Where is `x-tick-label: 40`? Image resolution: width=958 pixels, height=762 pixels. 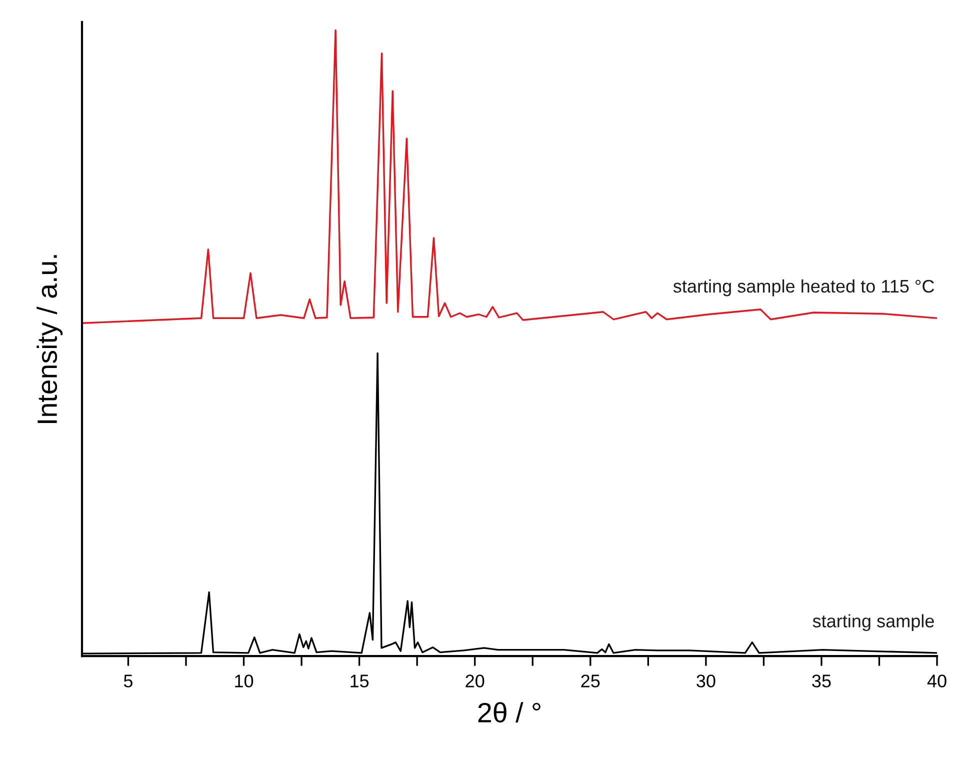 x-tick-label: 40 is located at coordinates (936, 681).